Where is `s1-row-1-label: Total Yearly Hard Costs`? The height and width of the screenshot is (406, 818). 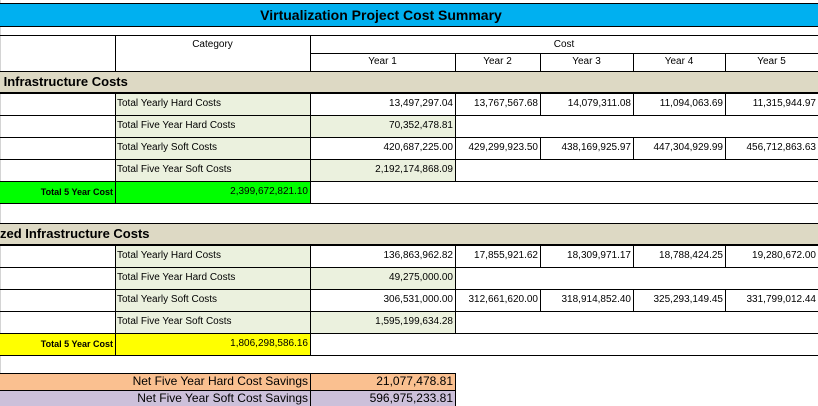
s1-row-1-label: Total Yearly Hard Costs is located at coordinates (169, 103).